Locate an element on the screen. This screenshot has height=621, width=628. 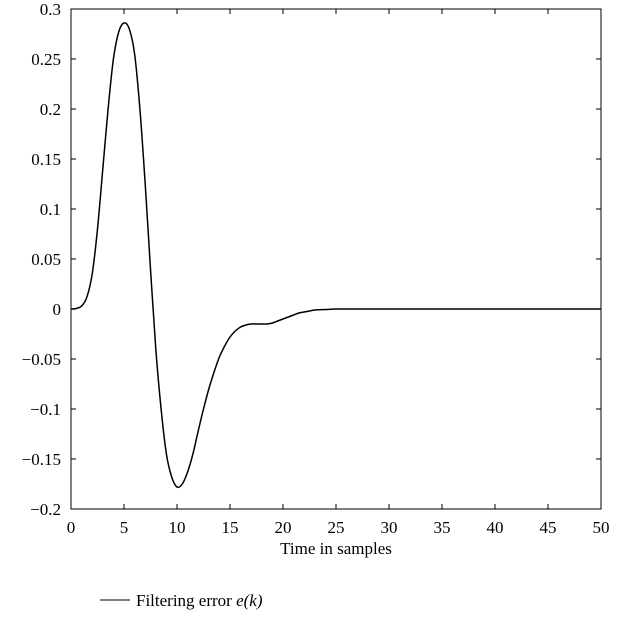
y-tick-label: 0.05 is located at coordinates (46, 259).